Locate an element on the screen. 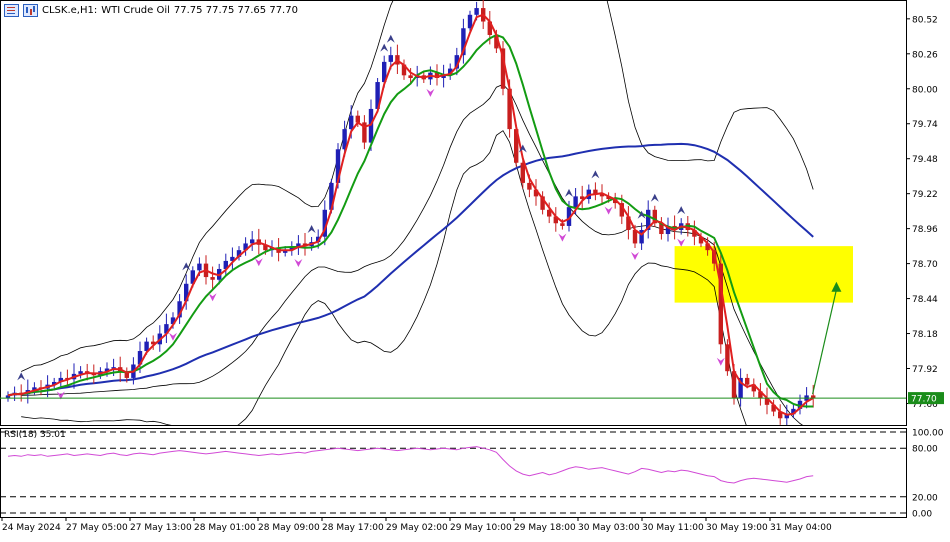  time-axis-label: 31 May 04:00 is located at coordinates (801, 528).